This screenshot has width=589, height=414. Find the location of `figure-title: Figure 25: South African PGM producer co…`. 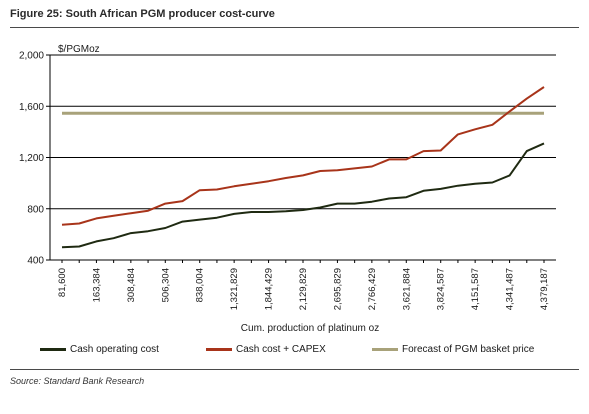

figure-title: Figure 25: South African PGM producer co… is located at coordinates (142, 14).